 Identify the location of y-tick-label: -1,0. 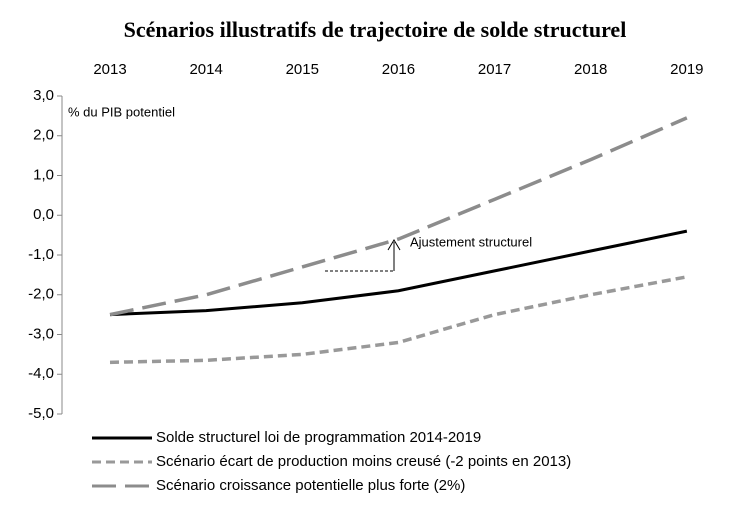
(41, 254).